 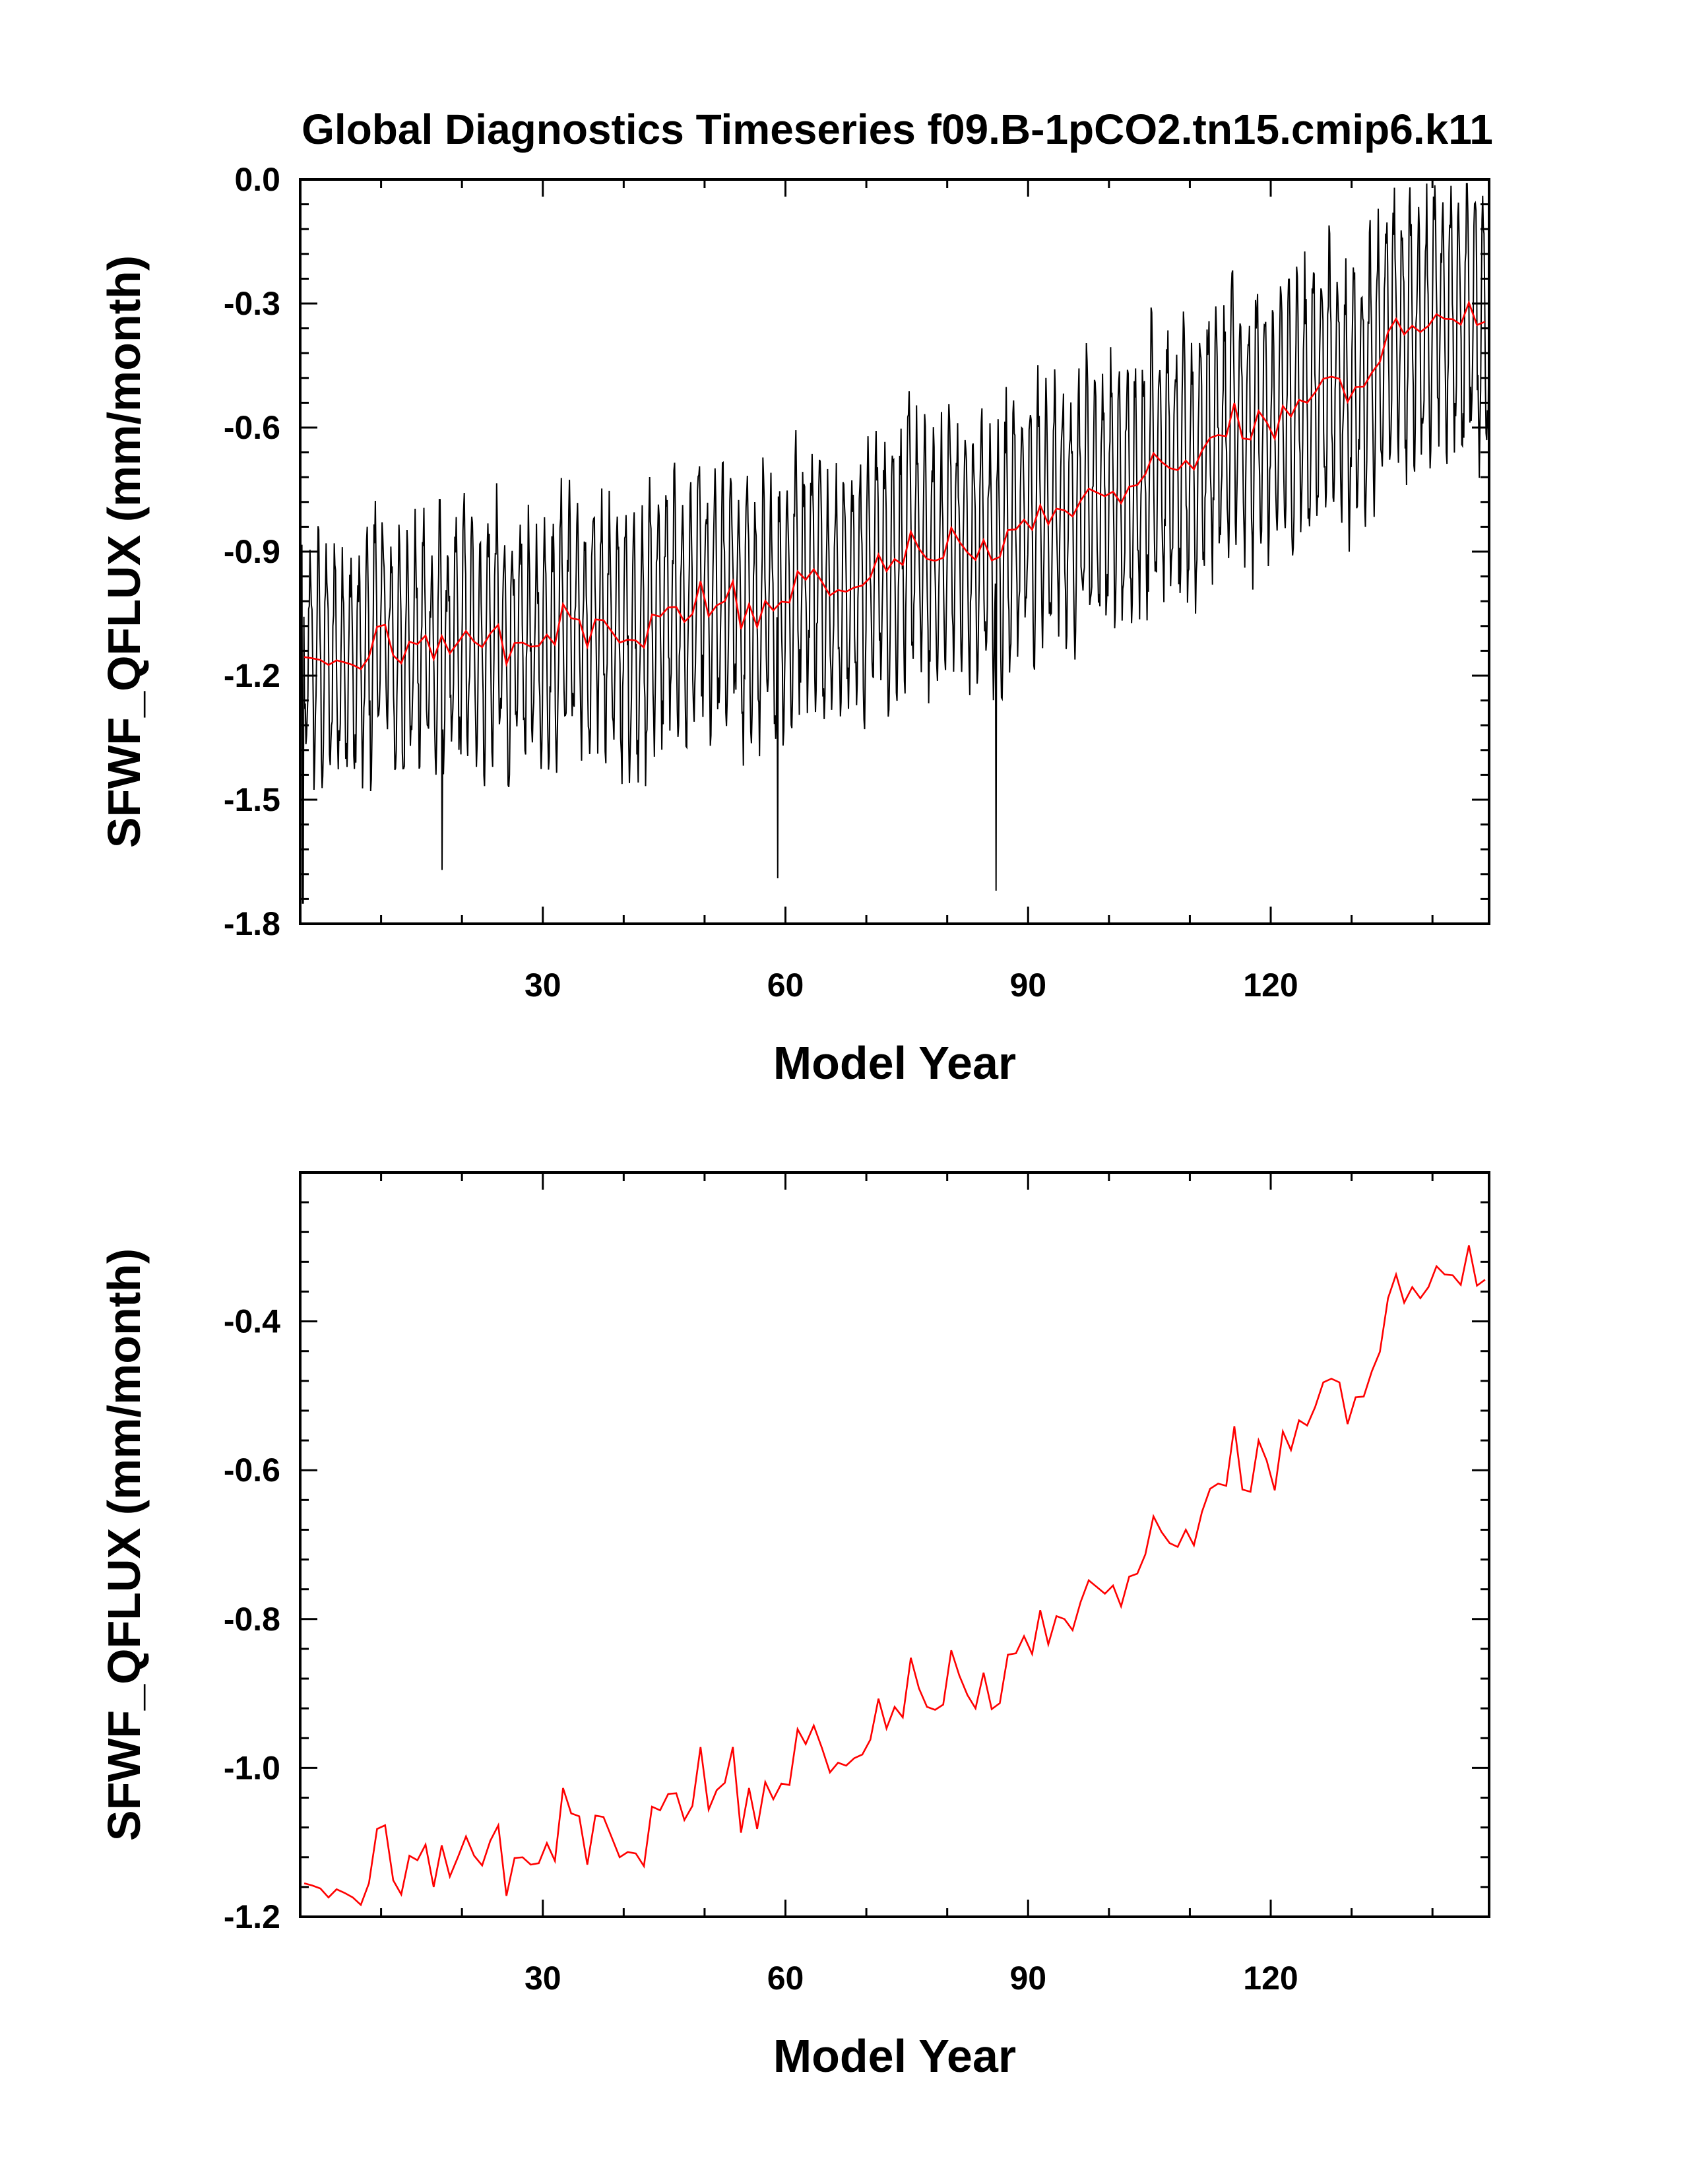 What do you see at coordinates (1027, 985) in the screenshot?
I see `top-x-tick-label: 90` at bounding box center [1027, 985].